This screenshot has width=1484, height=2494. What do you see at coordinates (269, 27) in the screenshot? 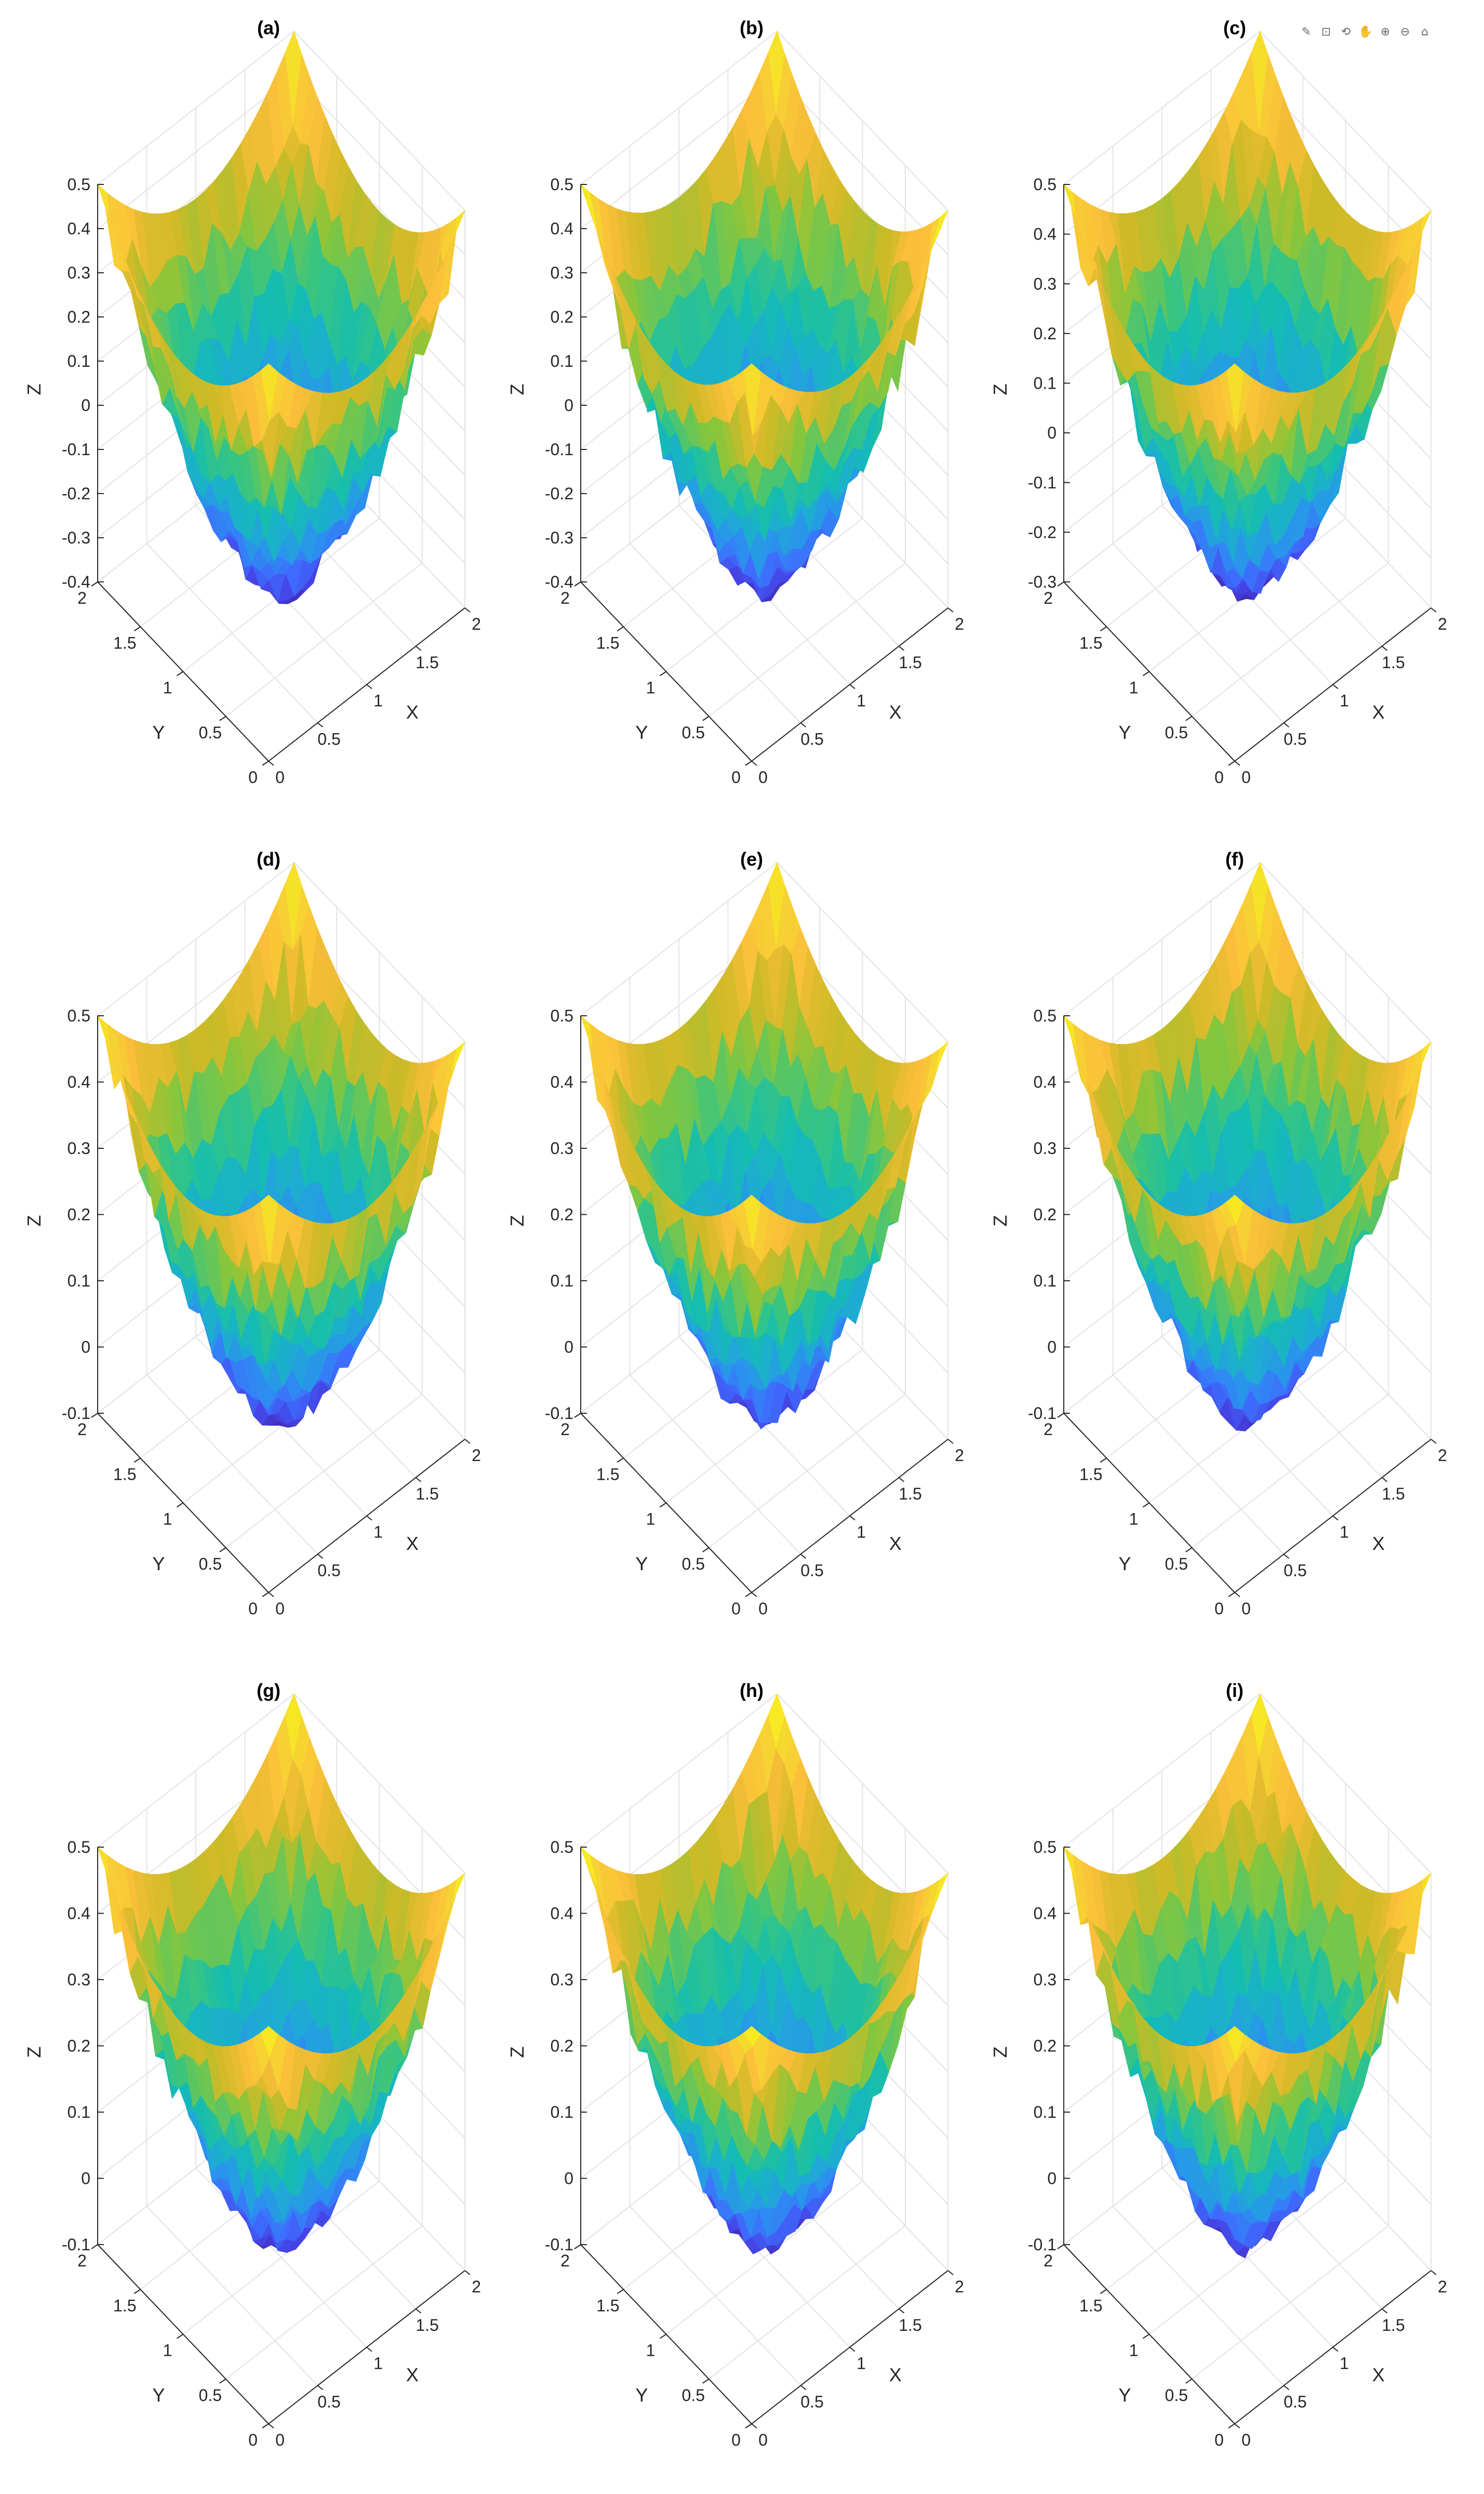
I see `panel-title: (a)` at bounding box center [269, 27].